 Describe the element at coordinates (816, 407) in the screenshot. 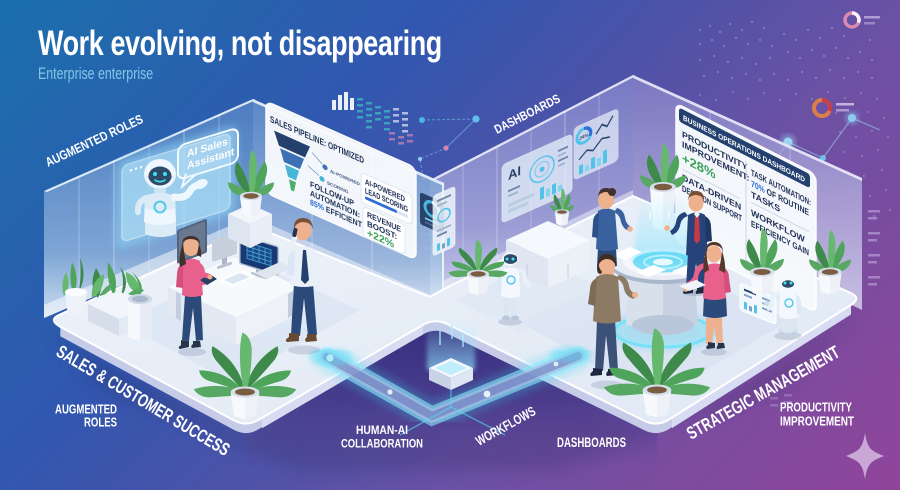

I see `svg-text: PRODUCTIVITY` at that location.